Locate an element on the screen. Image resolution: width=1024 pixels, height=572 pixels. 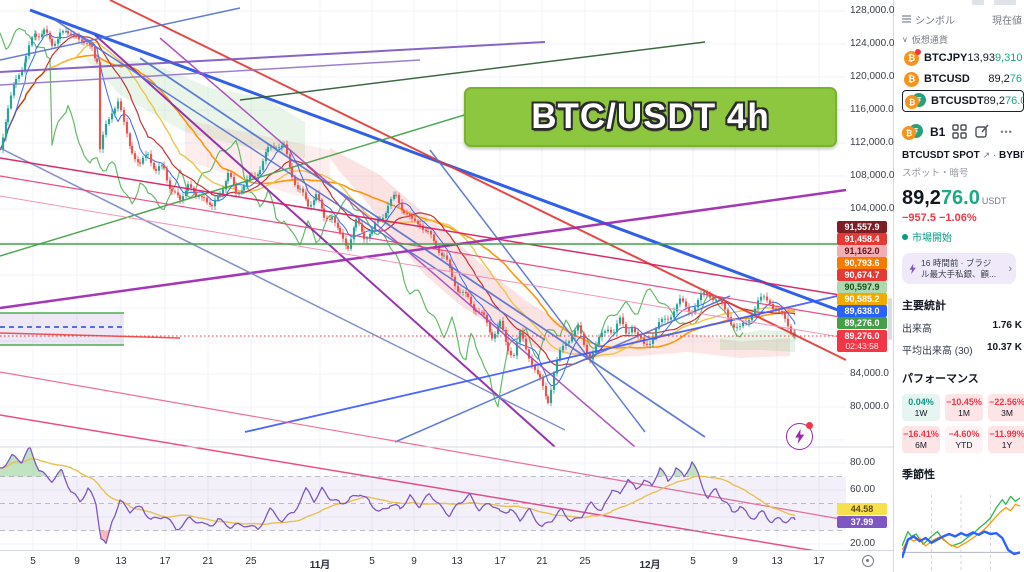
time-axis-label: 12月 is located at coordinates (650, 565).